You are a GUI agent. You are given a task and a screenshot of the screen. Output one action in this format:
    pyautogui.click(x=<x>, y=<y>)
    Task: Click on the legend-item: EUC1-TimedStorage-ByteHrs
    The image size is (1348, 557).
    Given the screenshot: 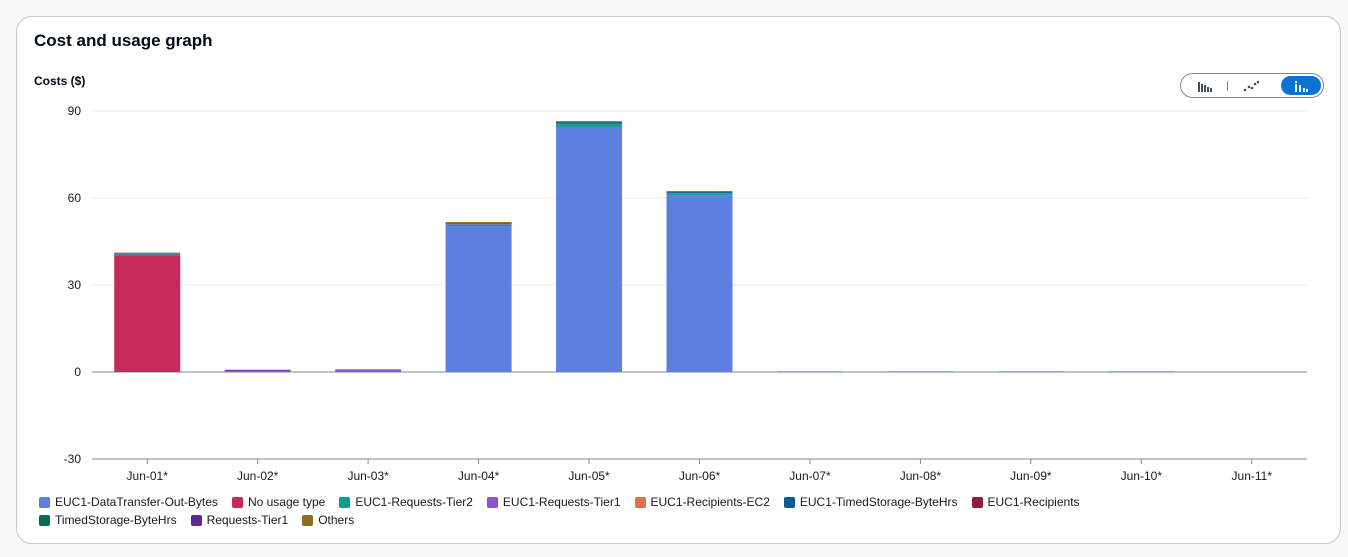 What is the action you would take?
    pyautogui.click(x=870, y=502)
    